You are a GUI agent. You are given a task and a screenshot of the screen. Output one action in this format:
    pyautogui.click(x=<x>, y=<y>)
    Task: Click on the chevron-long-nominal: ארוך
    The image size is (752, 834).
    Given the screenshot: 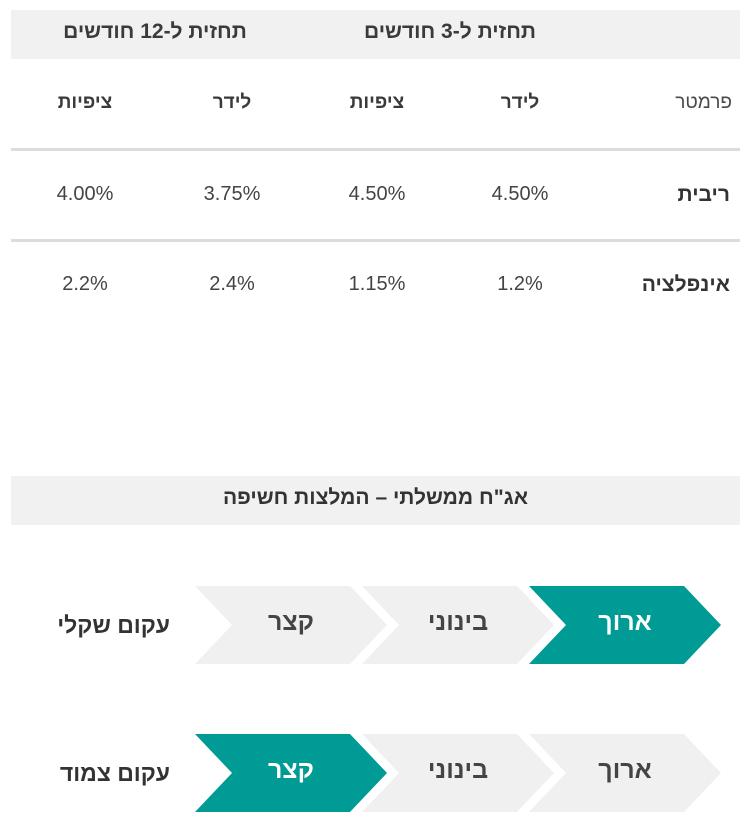 What is the action you would take?
    pyautogui.click(x=625, y=625)
    